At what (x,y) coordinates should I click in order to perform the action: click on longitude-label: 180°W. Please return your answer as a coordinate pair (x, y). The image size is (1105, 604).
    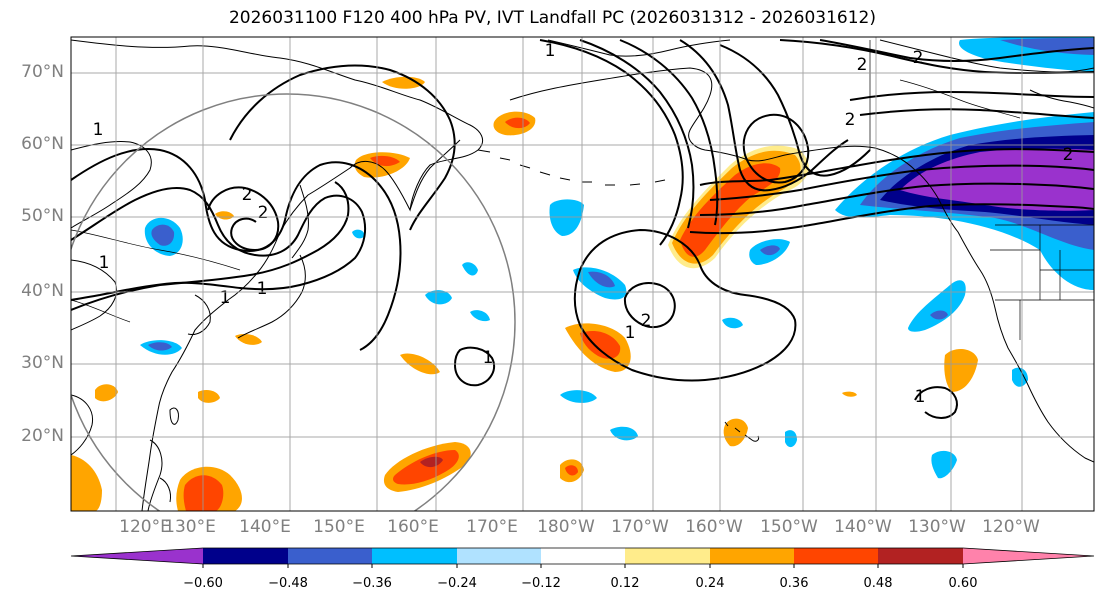
    Looking at the image, I should click on (566, 527).